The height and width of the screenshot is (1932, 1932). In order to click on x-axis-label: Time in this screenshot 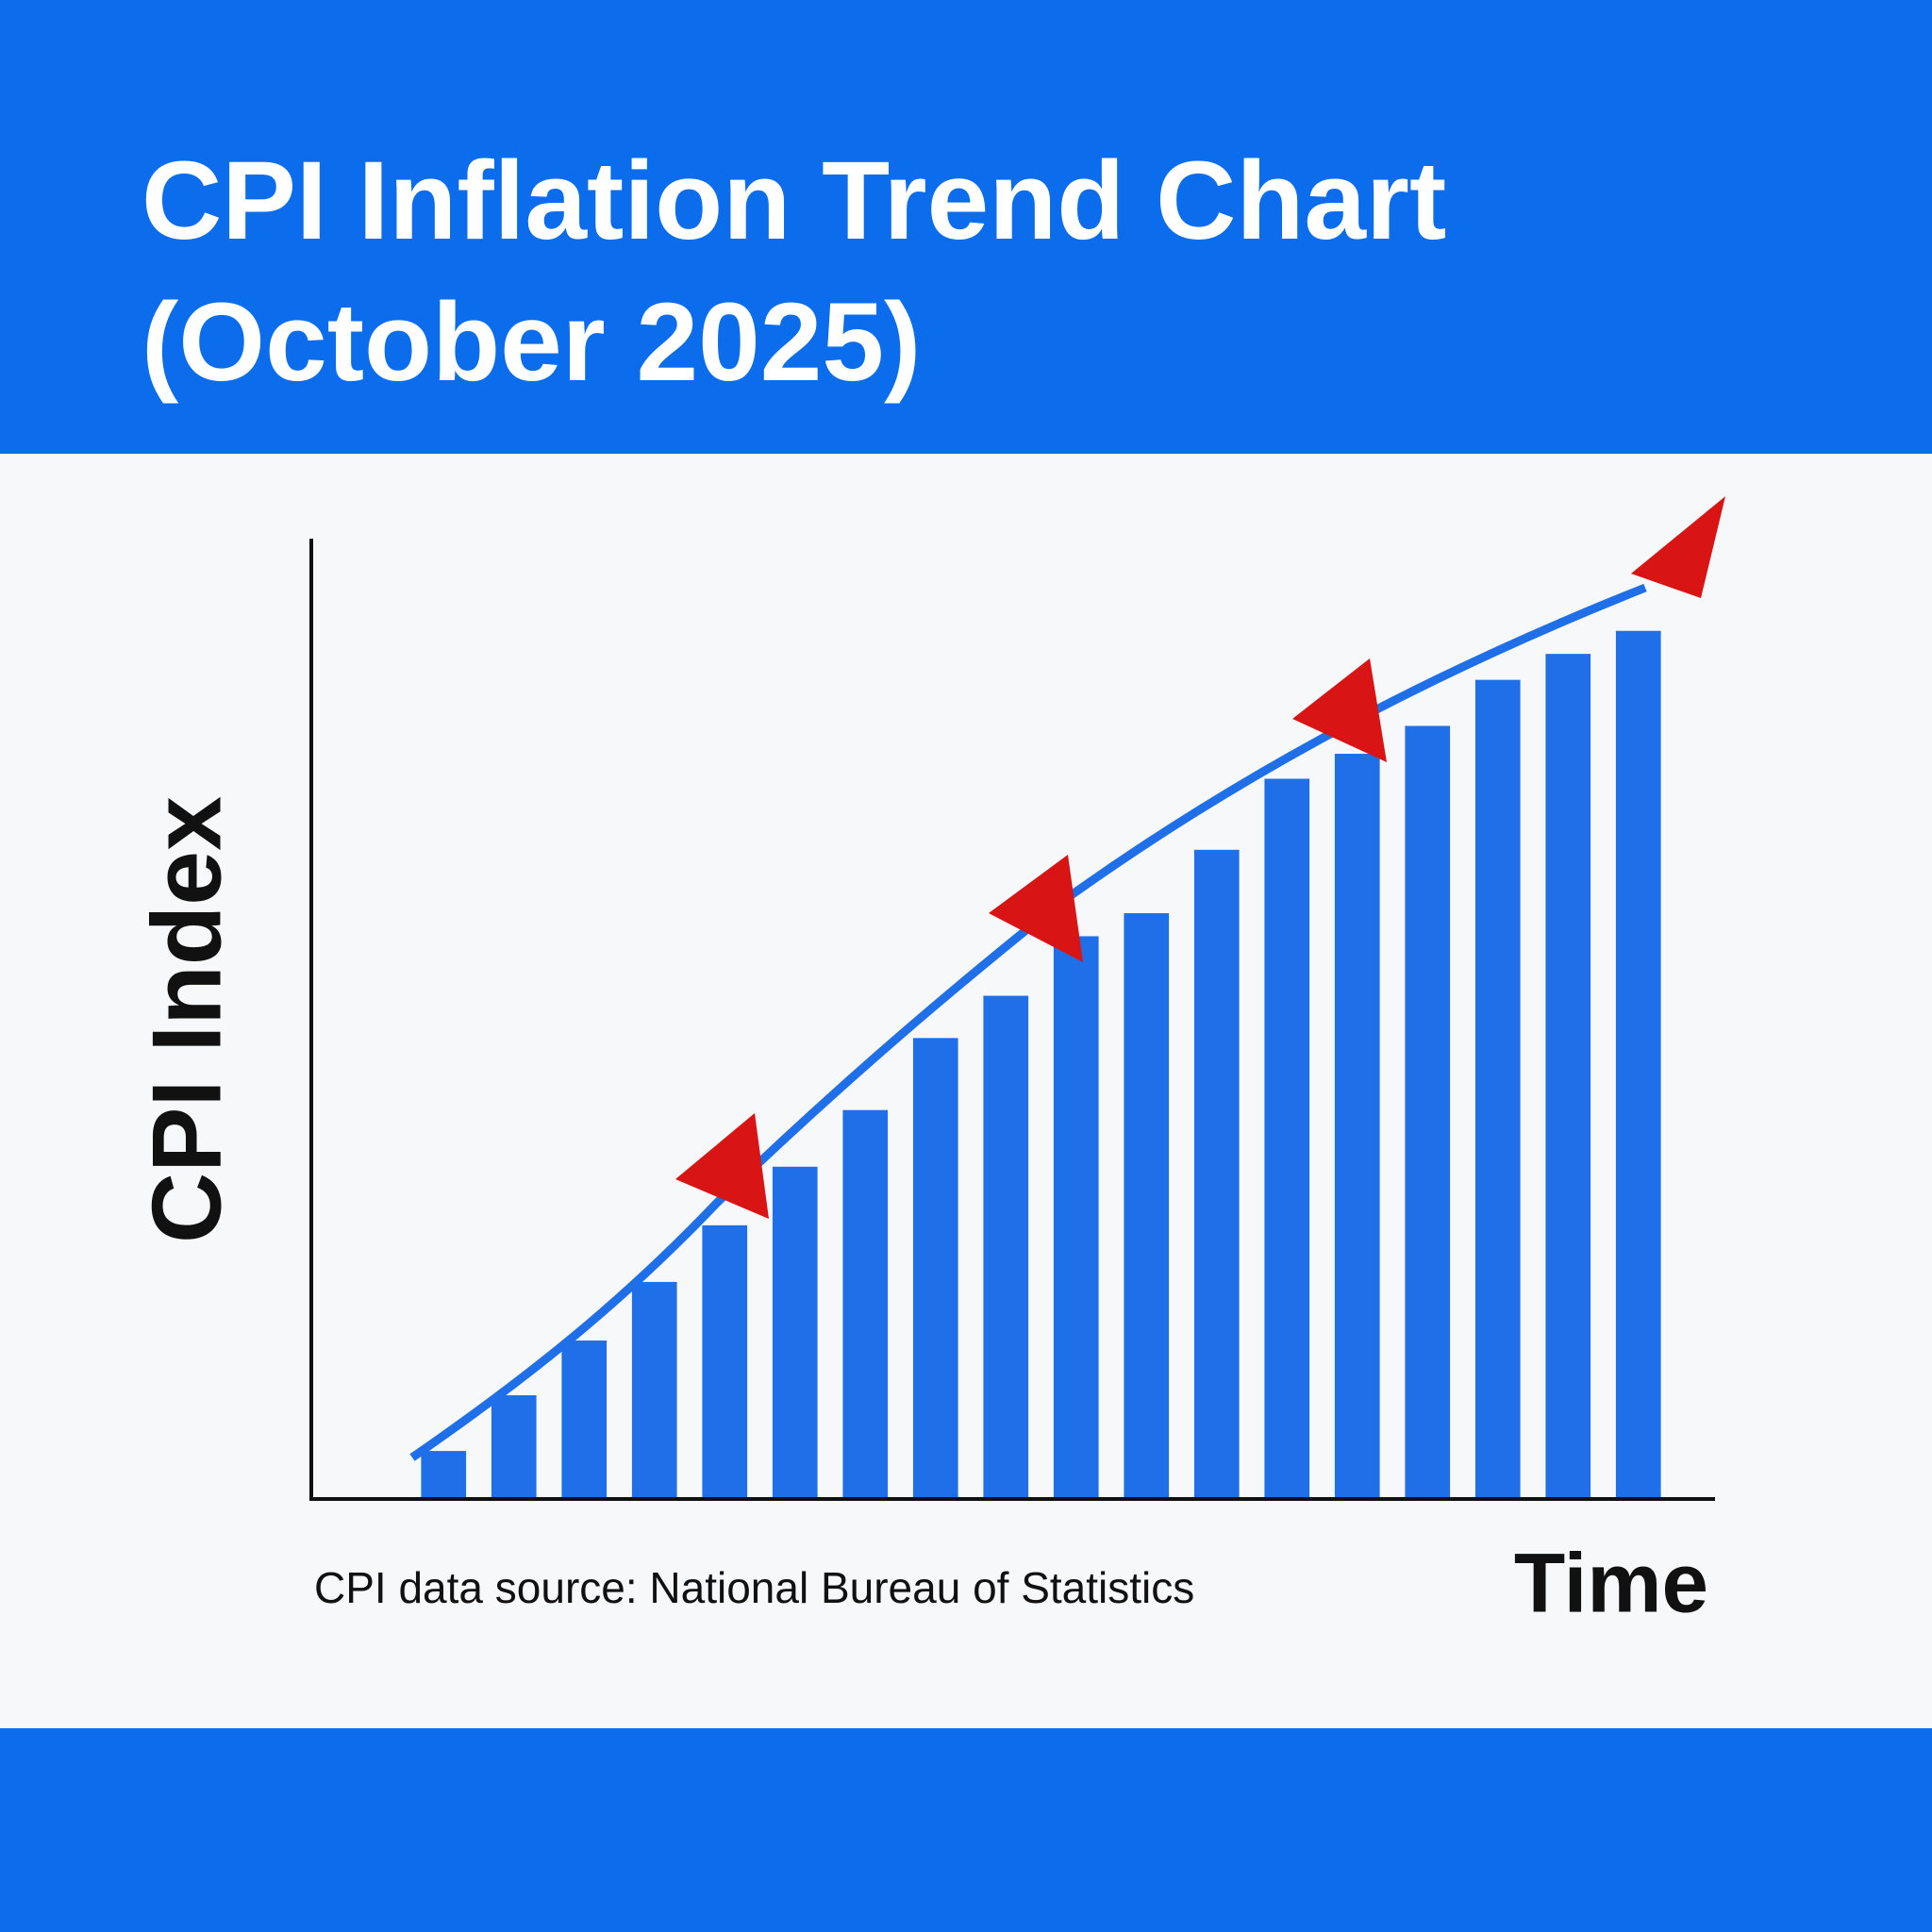, I will do `click(1611, 1583)`.